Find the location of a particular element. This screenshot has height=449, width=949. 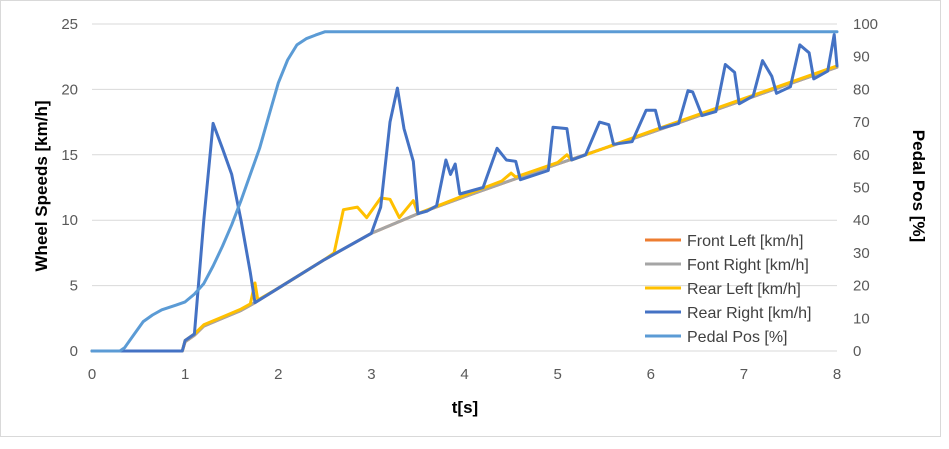

y2-tick-label: 60 is located at coordinates (861, 155).